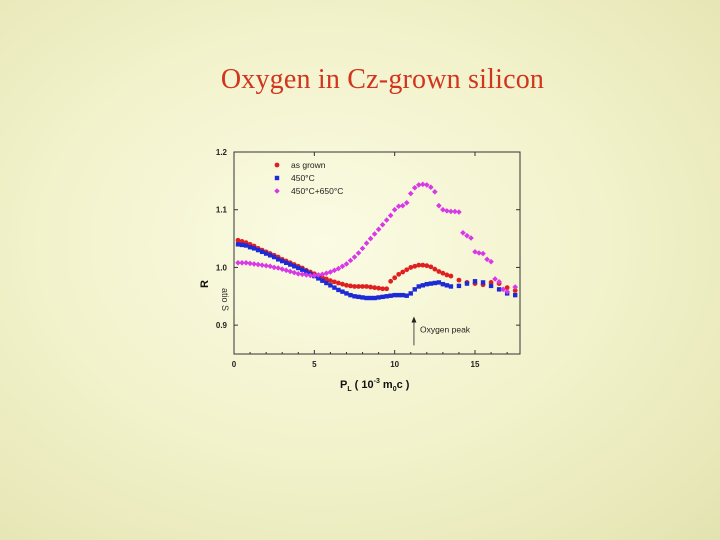  What do you see at coordinates (317, 191) in the screenshot?
I see `legend-label: 450°C+650°C` at bounding box center [317, 191].